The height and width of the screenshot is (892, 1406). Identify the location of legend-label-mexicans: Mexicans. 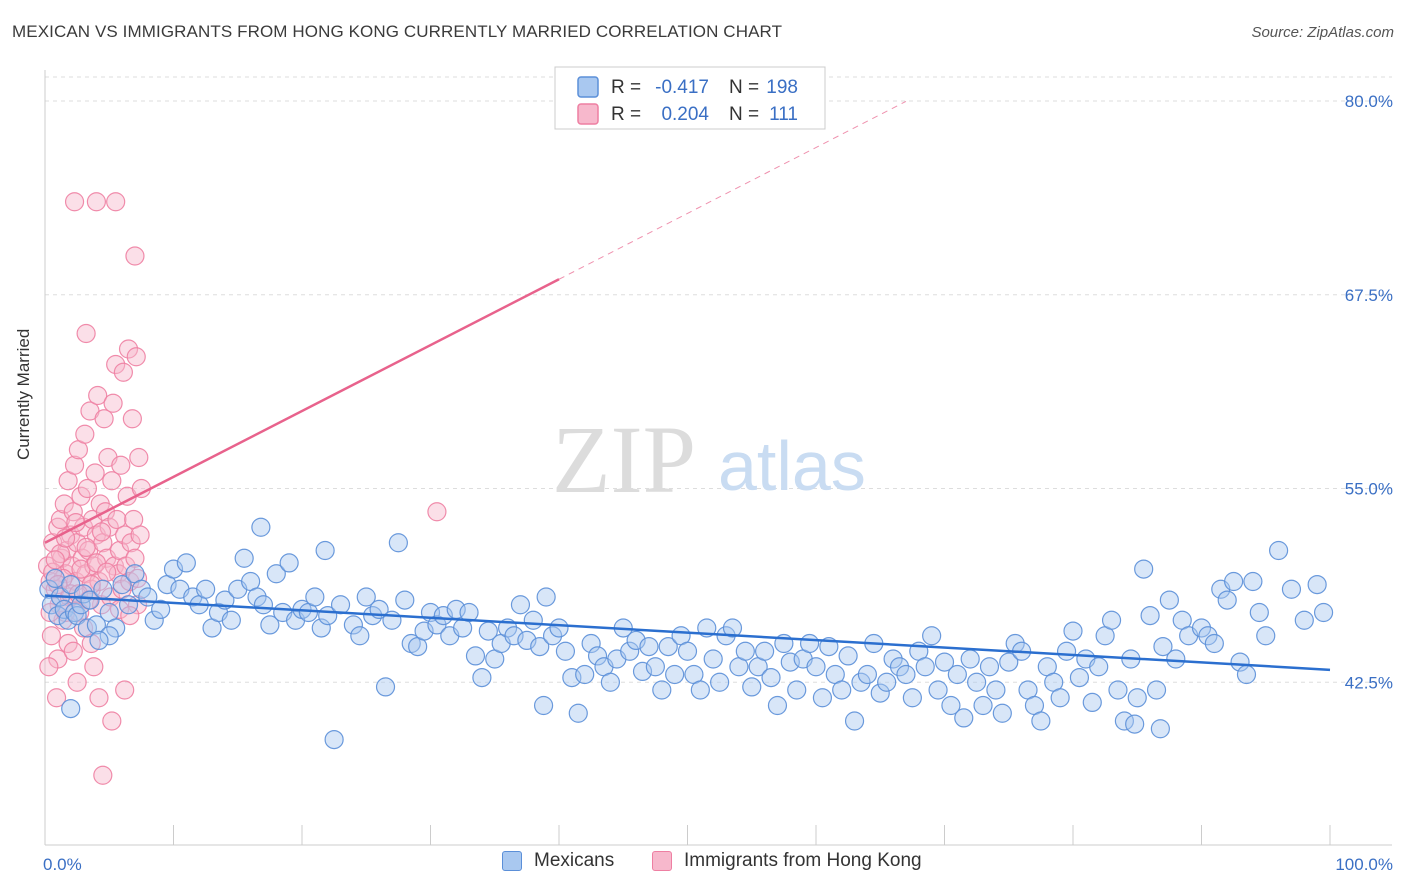
(574, 860).